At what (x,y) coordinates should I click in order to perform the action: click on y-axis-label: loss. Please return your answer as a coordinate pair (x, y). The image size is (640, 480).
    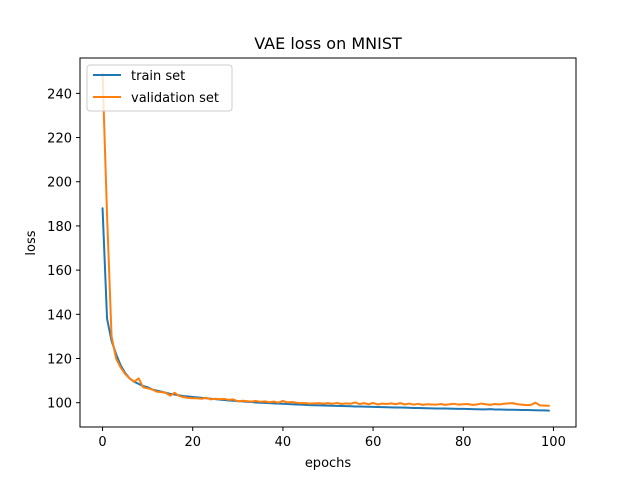
    Looking at the image, I should click on (31, 242).